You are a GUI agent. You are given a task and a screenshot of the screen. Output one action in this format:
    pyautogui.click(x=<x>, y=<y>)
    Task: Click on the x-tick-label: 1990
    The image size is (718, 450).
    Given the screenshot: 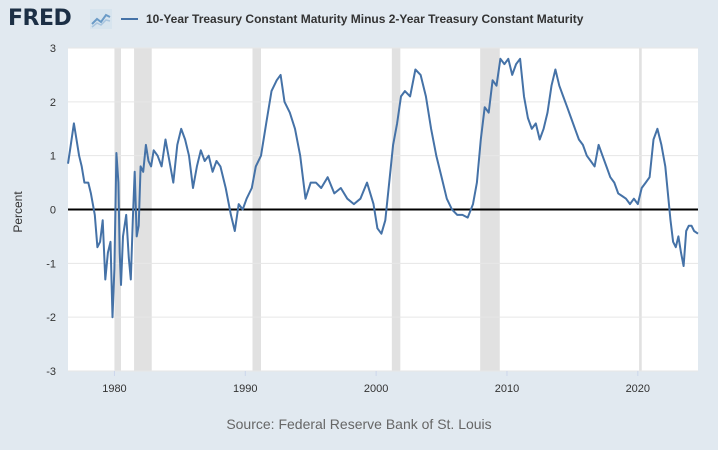 What is the action you would take?
    pyautogui.click(x=245, y=389)
    